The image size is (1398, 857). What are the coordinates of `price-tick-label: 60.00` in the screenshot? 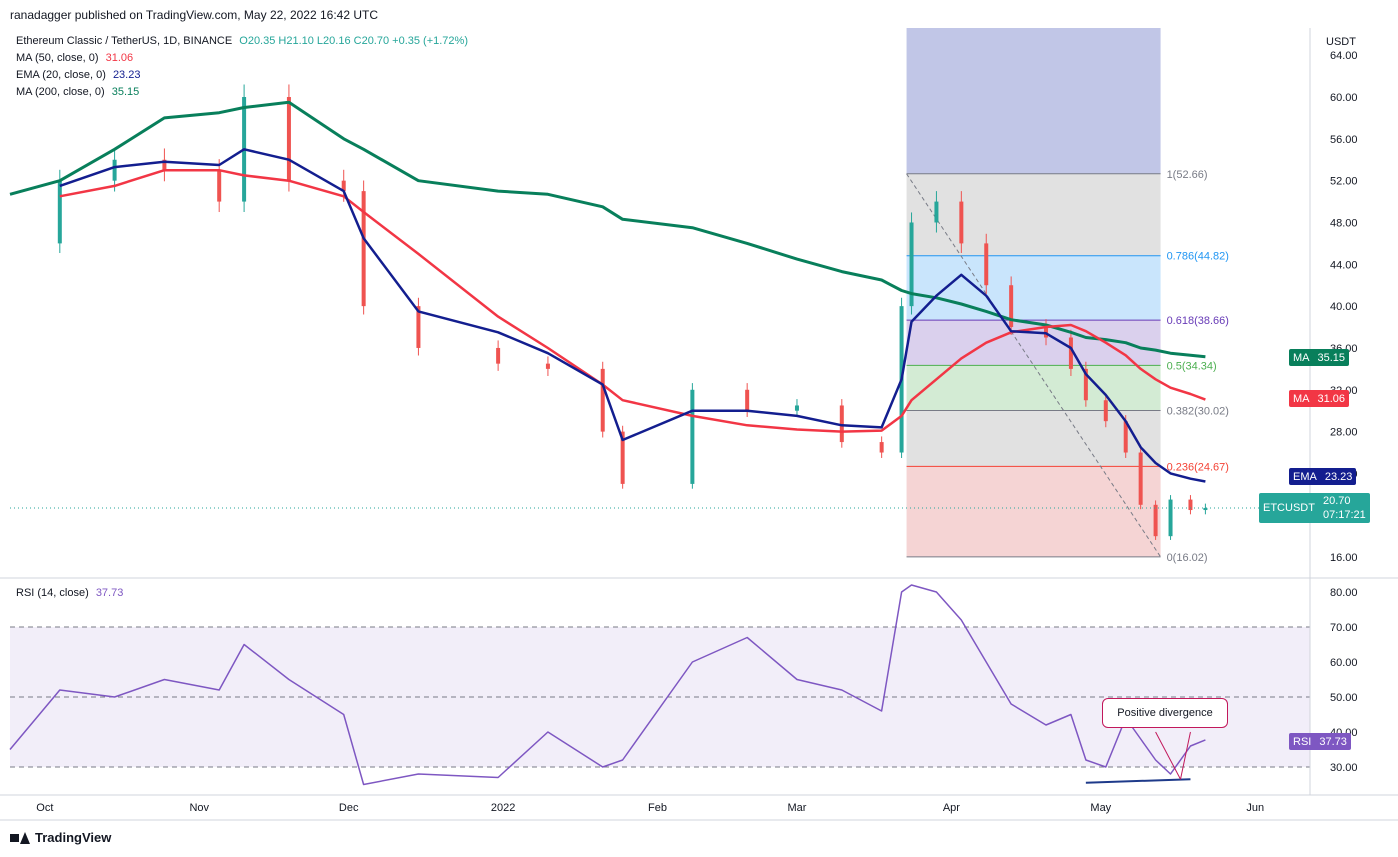 It's located at (1344, 98).